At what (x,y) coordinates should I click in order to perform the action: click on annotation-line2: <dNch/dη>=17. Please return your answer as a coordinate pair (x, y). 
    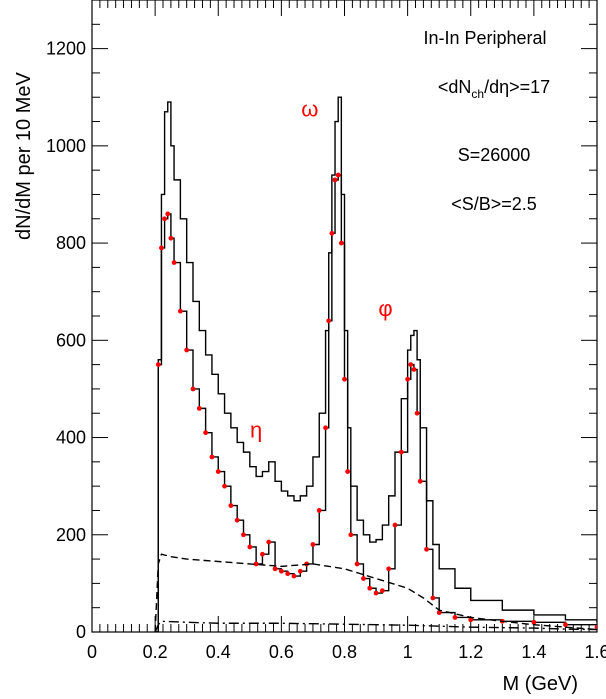
    Looking at the image, I should click on (494, 89).